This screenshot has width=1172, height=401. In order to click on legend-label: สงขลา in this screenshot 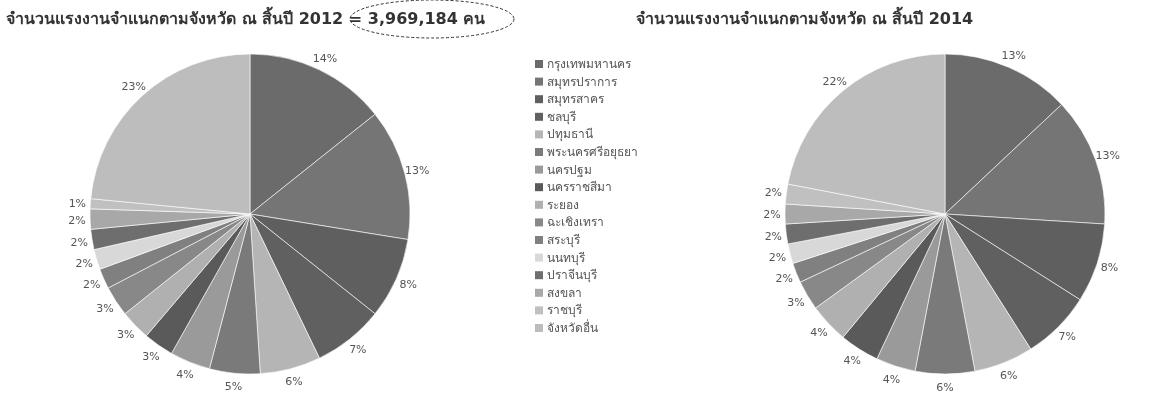, I will do `click(564, 292)`.